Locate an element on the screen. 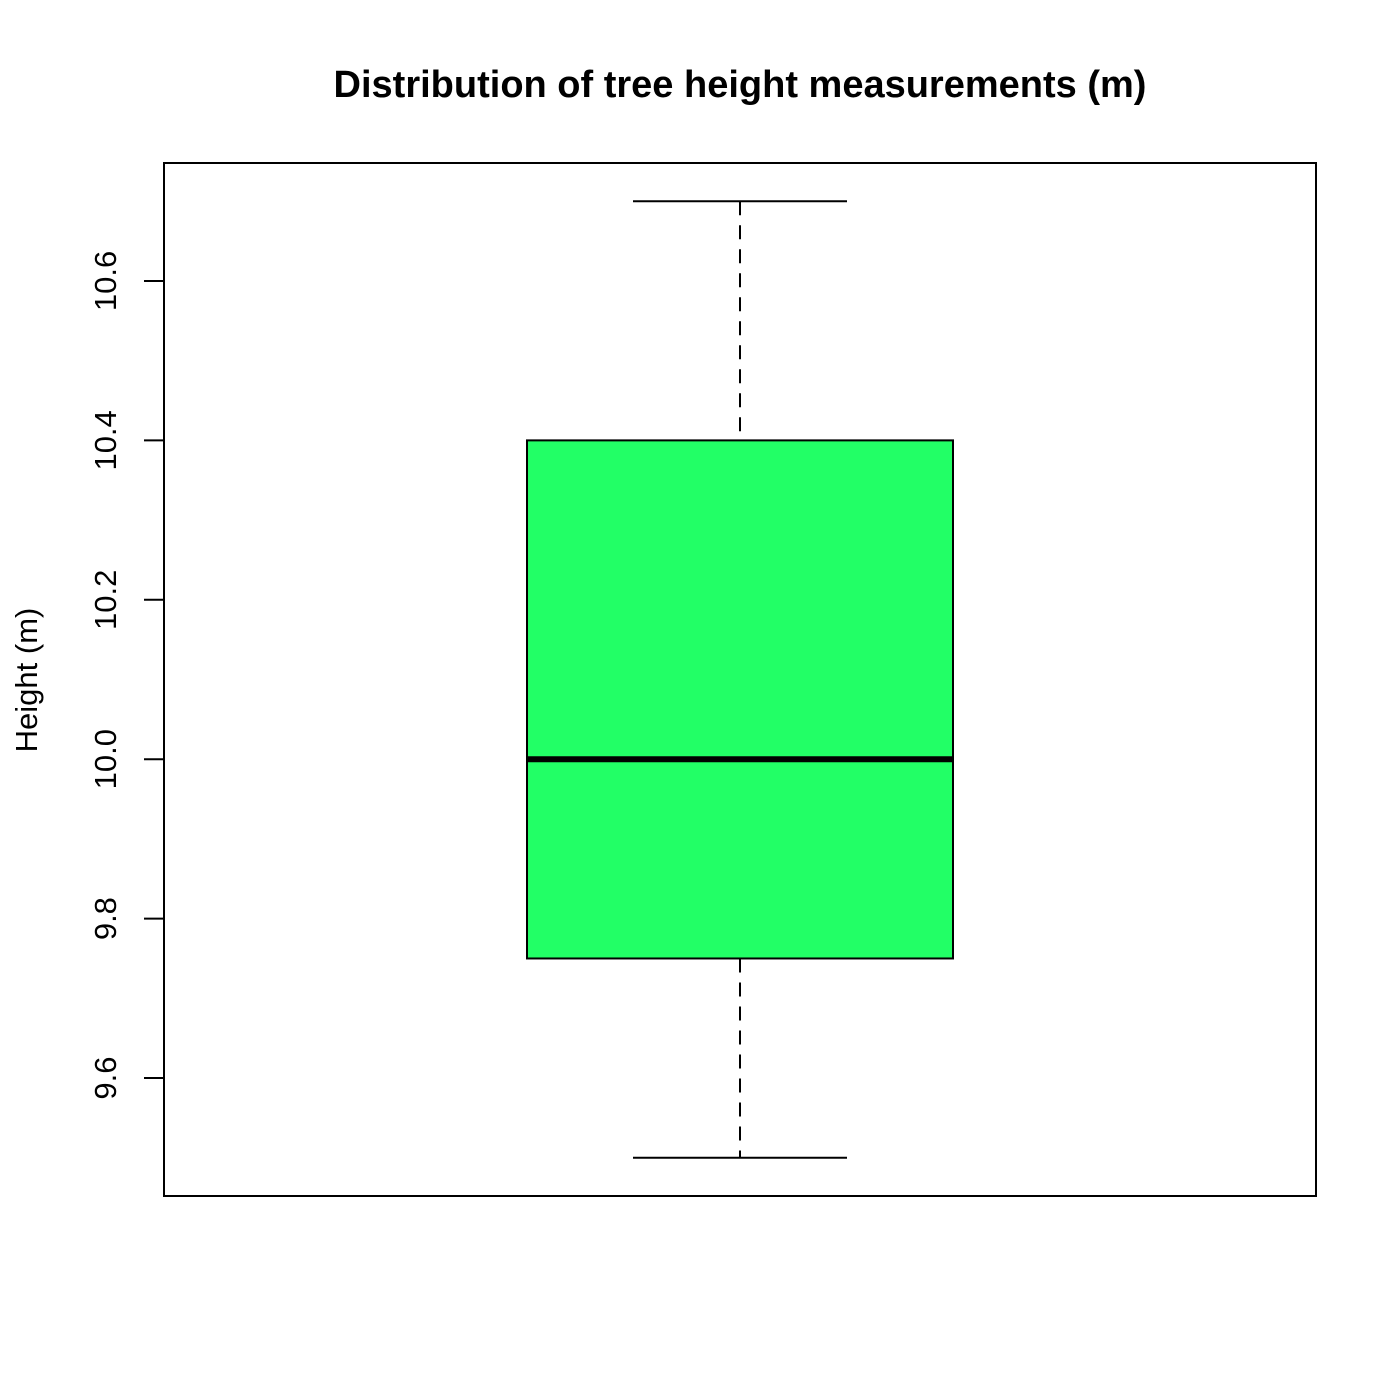  y-tick-label: 10.2 is located at coordinates (105, 600).